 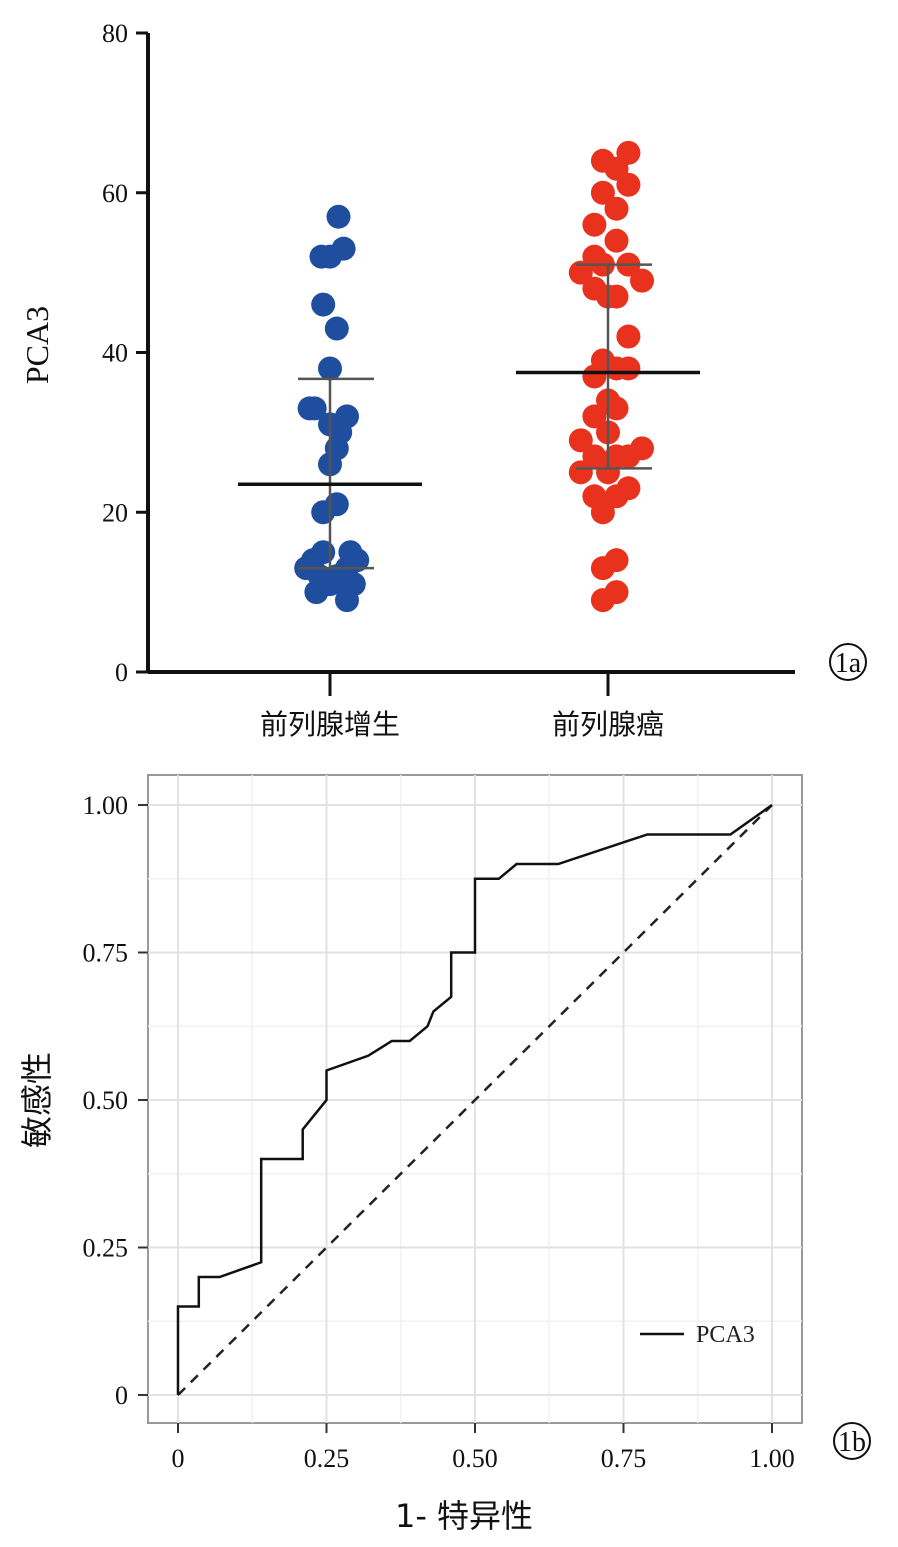 I want to click on y-tick-label: 40, so click(x=115, y=353).